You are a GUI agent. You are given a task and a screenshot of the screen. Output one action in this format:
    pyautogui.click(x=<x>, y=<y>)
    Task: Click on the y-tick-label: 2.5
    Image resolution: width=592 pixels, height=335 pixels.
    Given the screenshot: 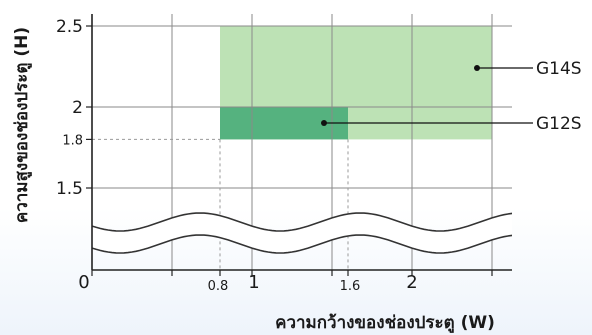 What is the action you would take?
    pyautogui.click(x=69, y=27)
    